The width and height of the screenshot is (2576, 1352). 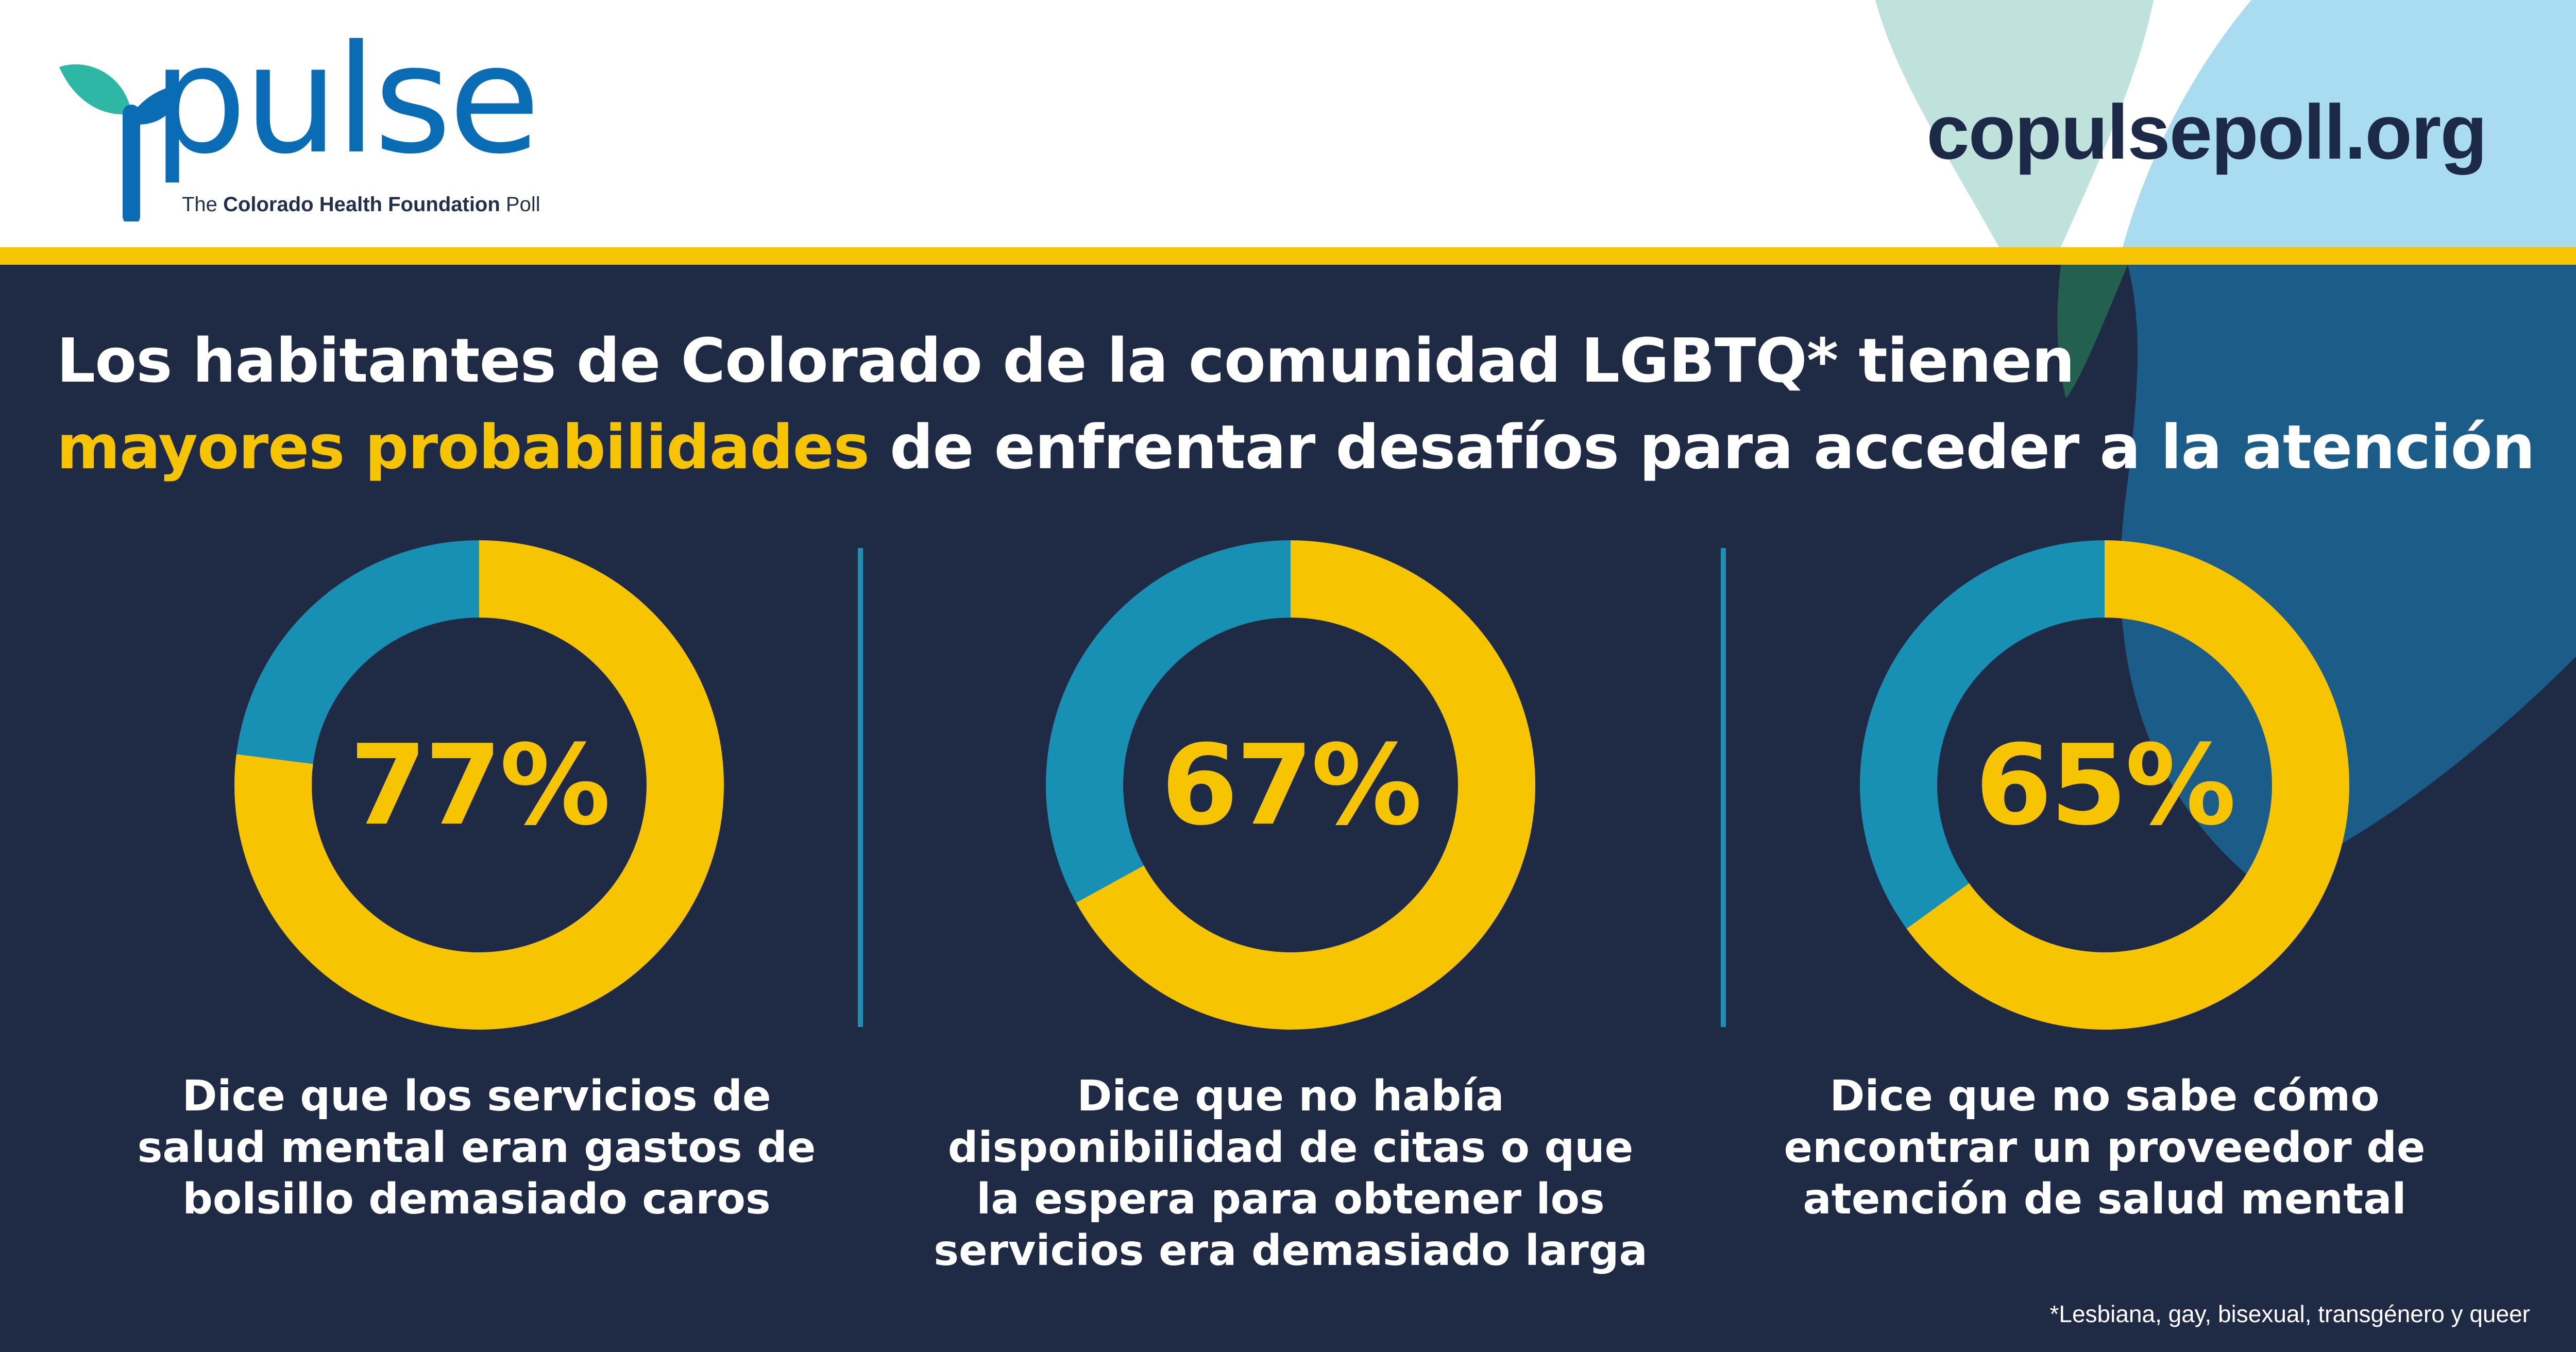 I want to click on tagline-bold: Colorado Health Foundation, so click(x=361, y=204).